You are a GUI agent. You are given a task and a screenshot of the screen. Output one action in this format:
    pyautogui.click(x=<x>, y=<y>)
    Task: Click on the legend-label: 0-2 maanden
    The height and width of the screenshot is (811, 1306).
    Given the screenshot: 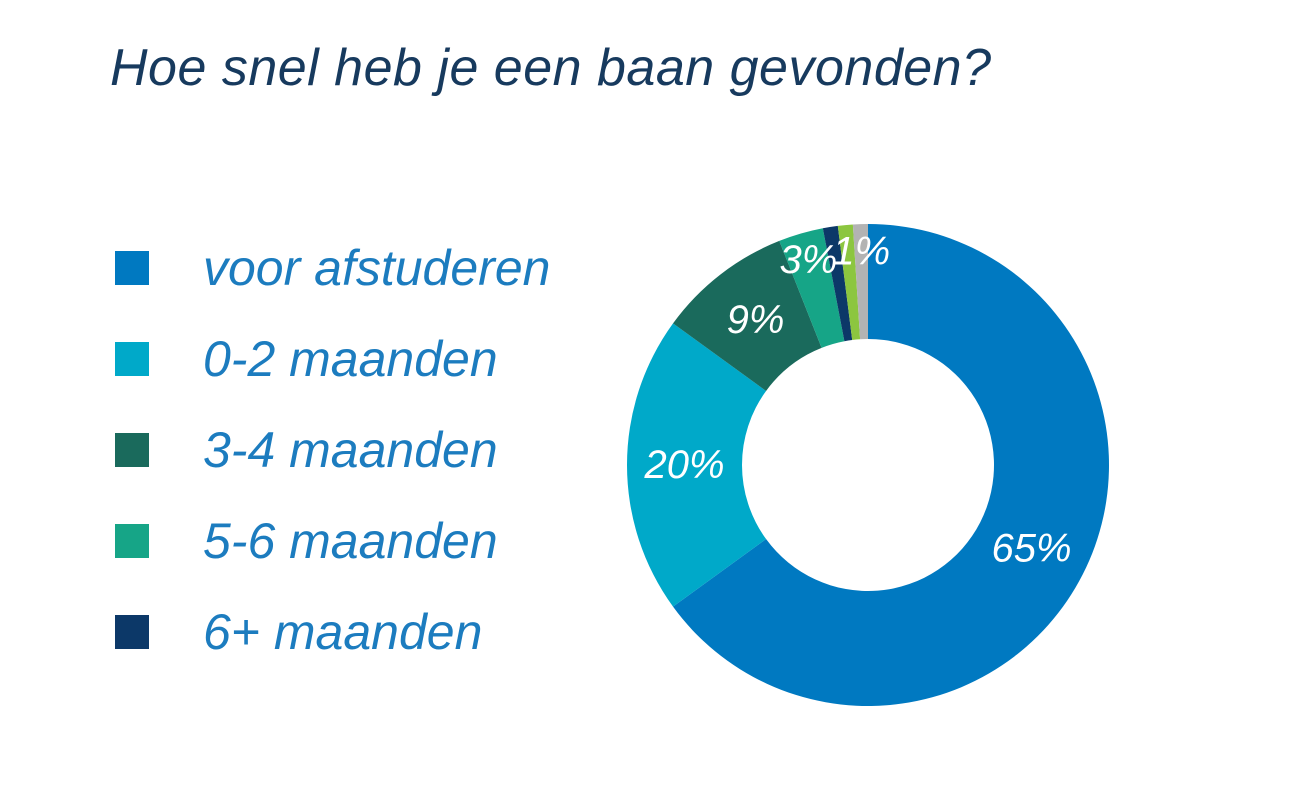 What is the action you would take?
    pyautogui.click(x=350, y=358)
    